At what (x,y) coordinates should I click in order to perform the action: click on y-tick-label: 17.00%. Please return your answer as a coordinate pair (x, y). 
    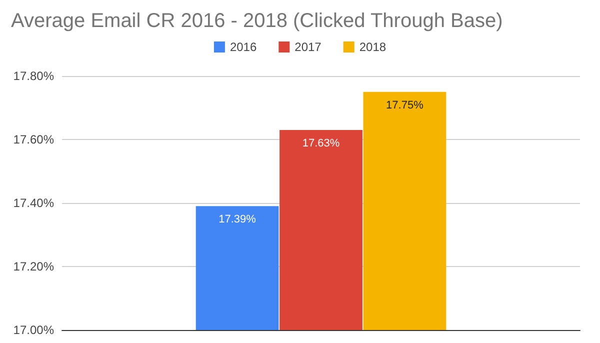
    Looking at the image, I should click on (33, 330).